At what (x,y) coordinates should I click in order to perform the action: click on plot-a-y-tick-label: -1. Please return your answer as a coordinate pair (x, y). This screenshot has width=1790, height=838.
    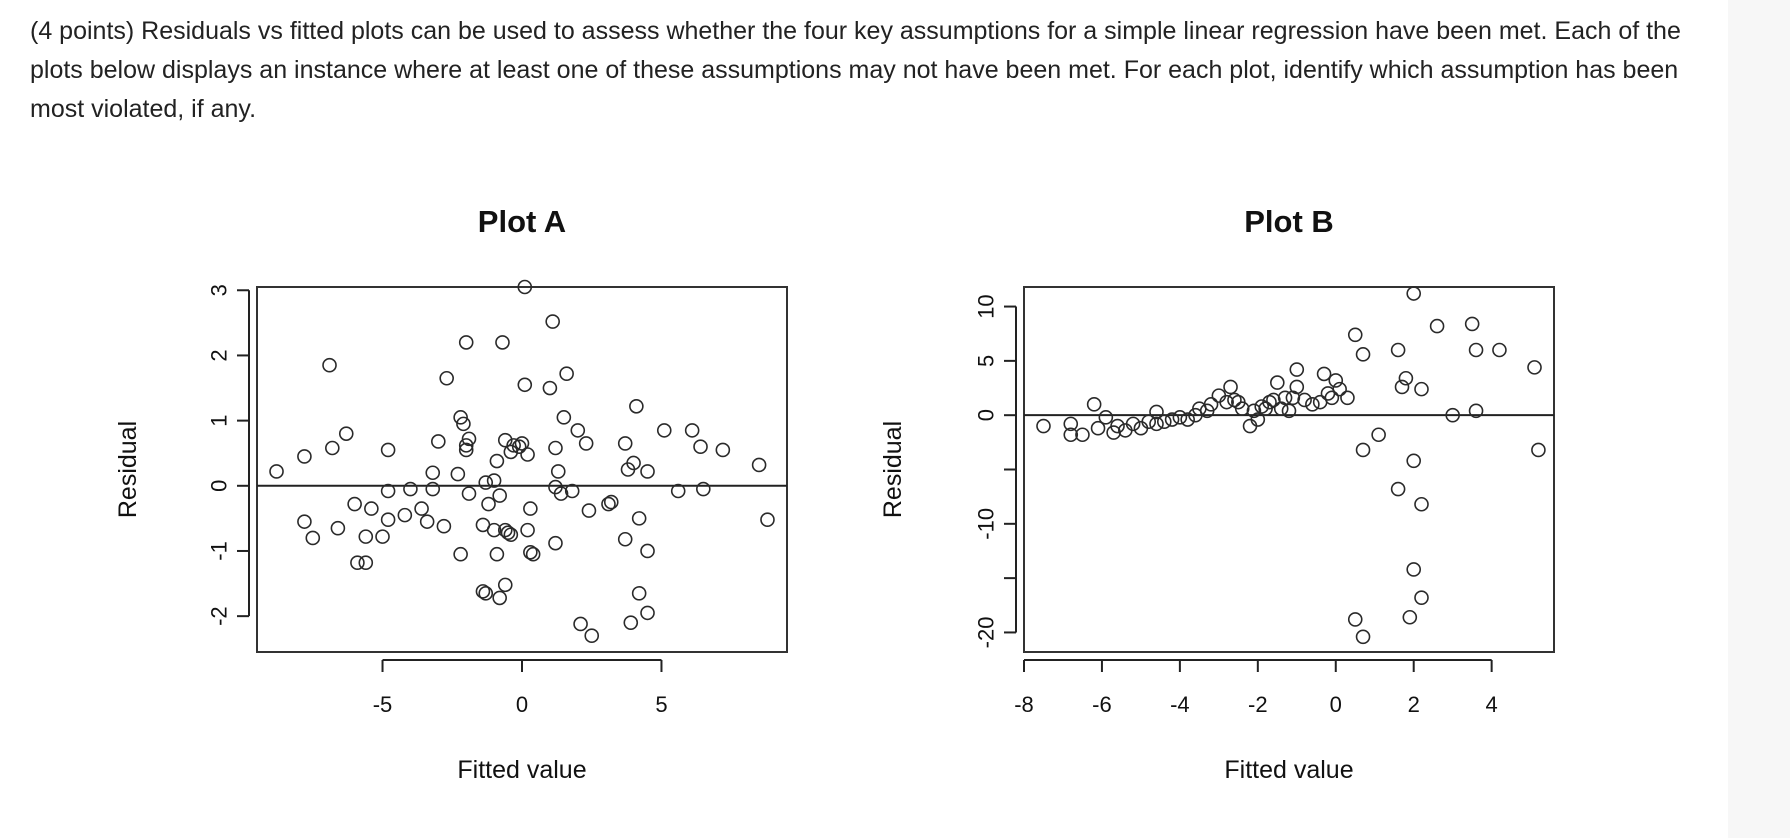
    Looking at the image, I should click on (219, 551).